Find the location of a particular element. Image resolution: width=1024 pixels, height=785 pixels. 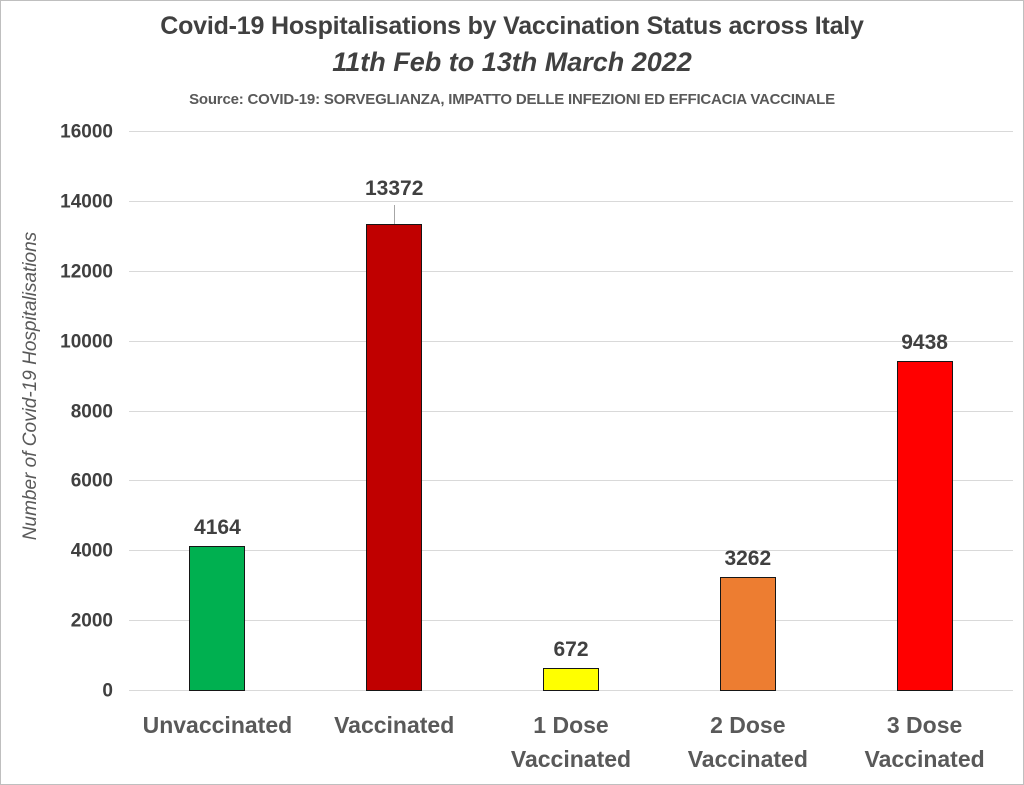

y-tick-label: 10000 is located at coordinates (86, 342).